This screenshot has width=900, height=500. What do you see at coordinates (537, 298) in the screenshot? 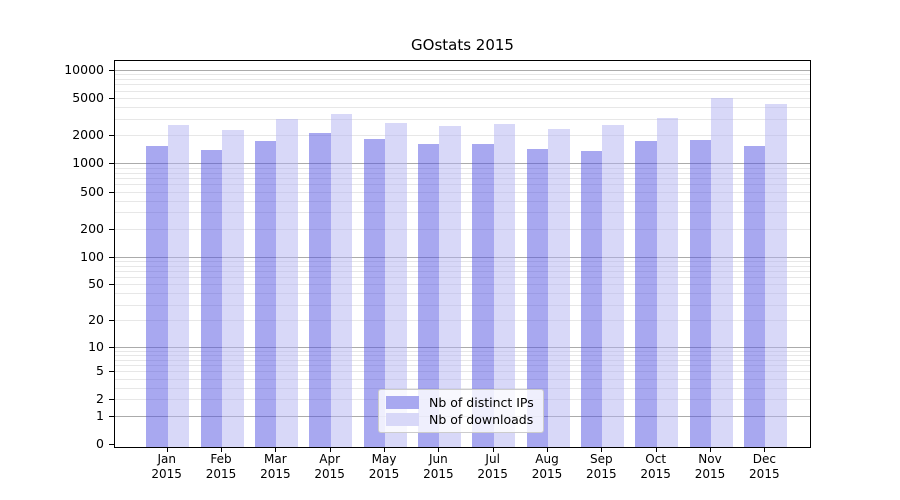
I see `bar-aug-ips` at bounding box center [537, 298].